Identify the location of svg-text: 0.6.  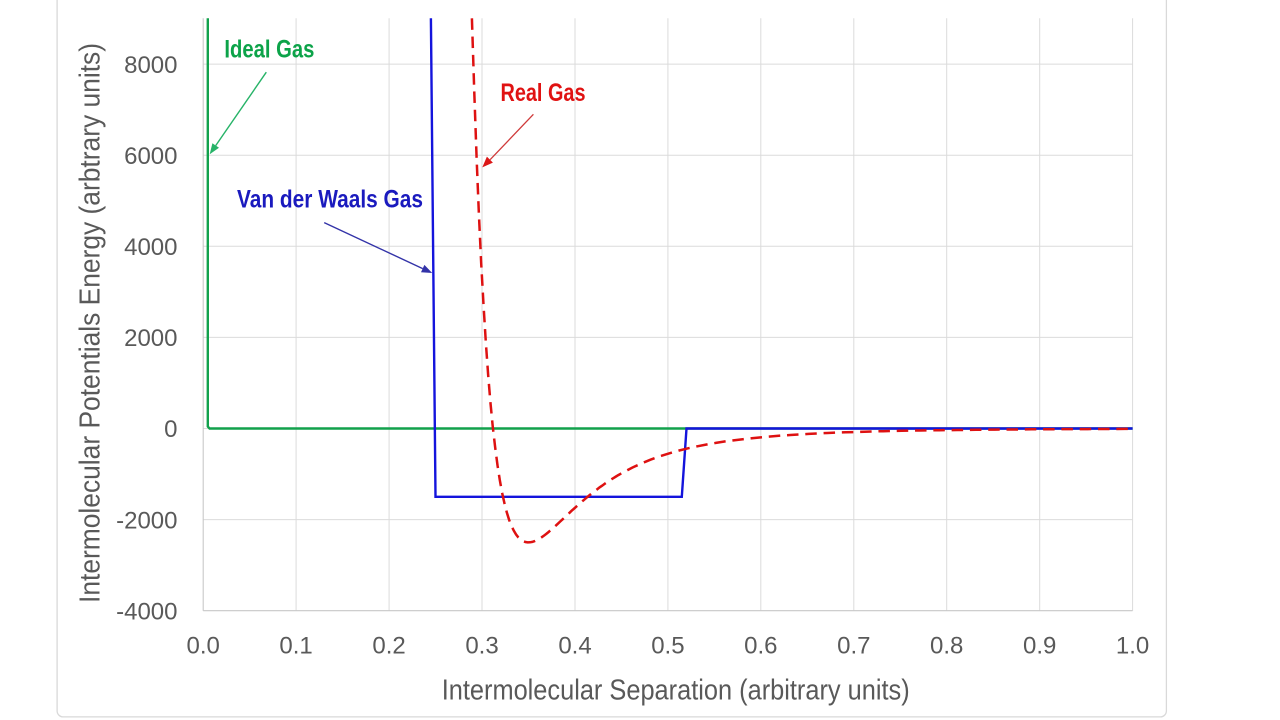
(760, 645).